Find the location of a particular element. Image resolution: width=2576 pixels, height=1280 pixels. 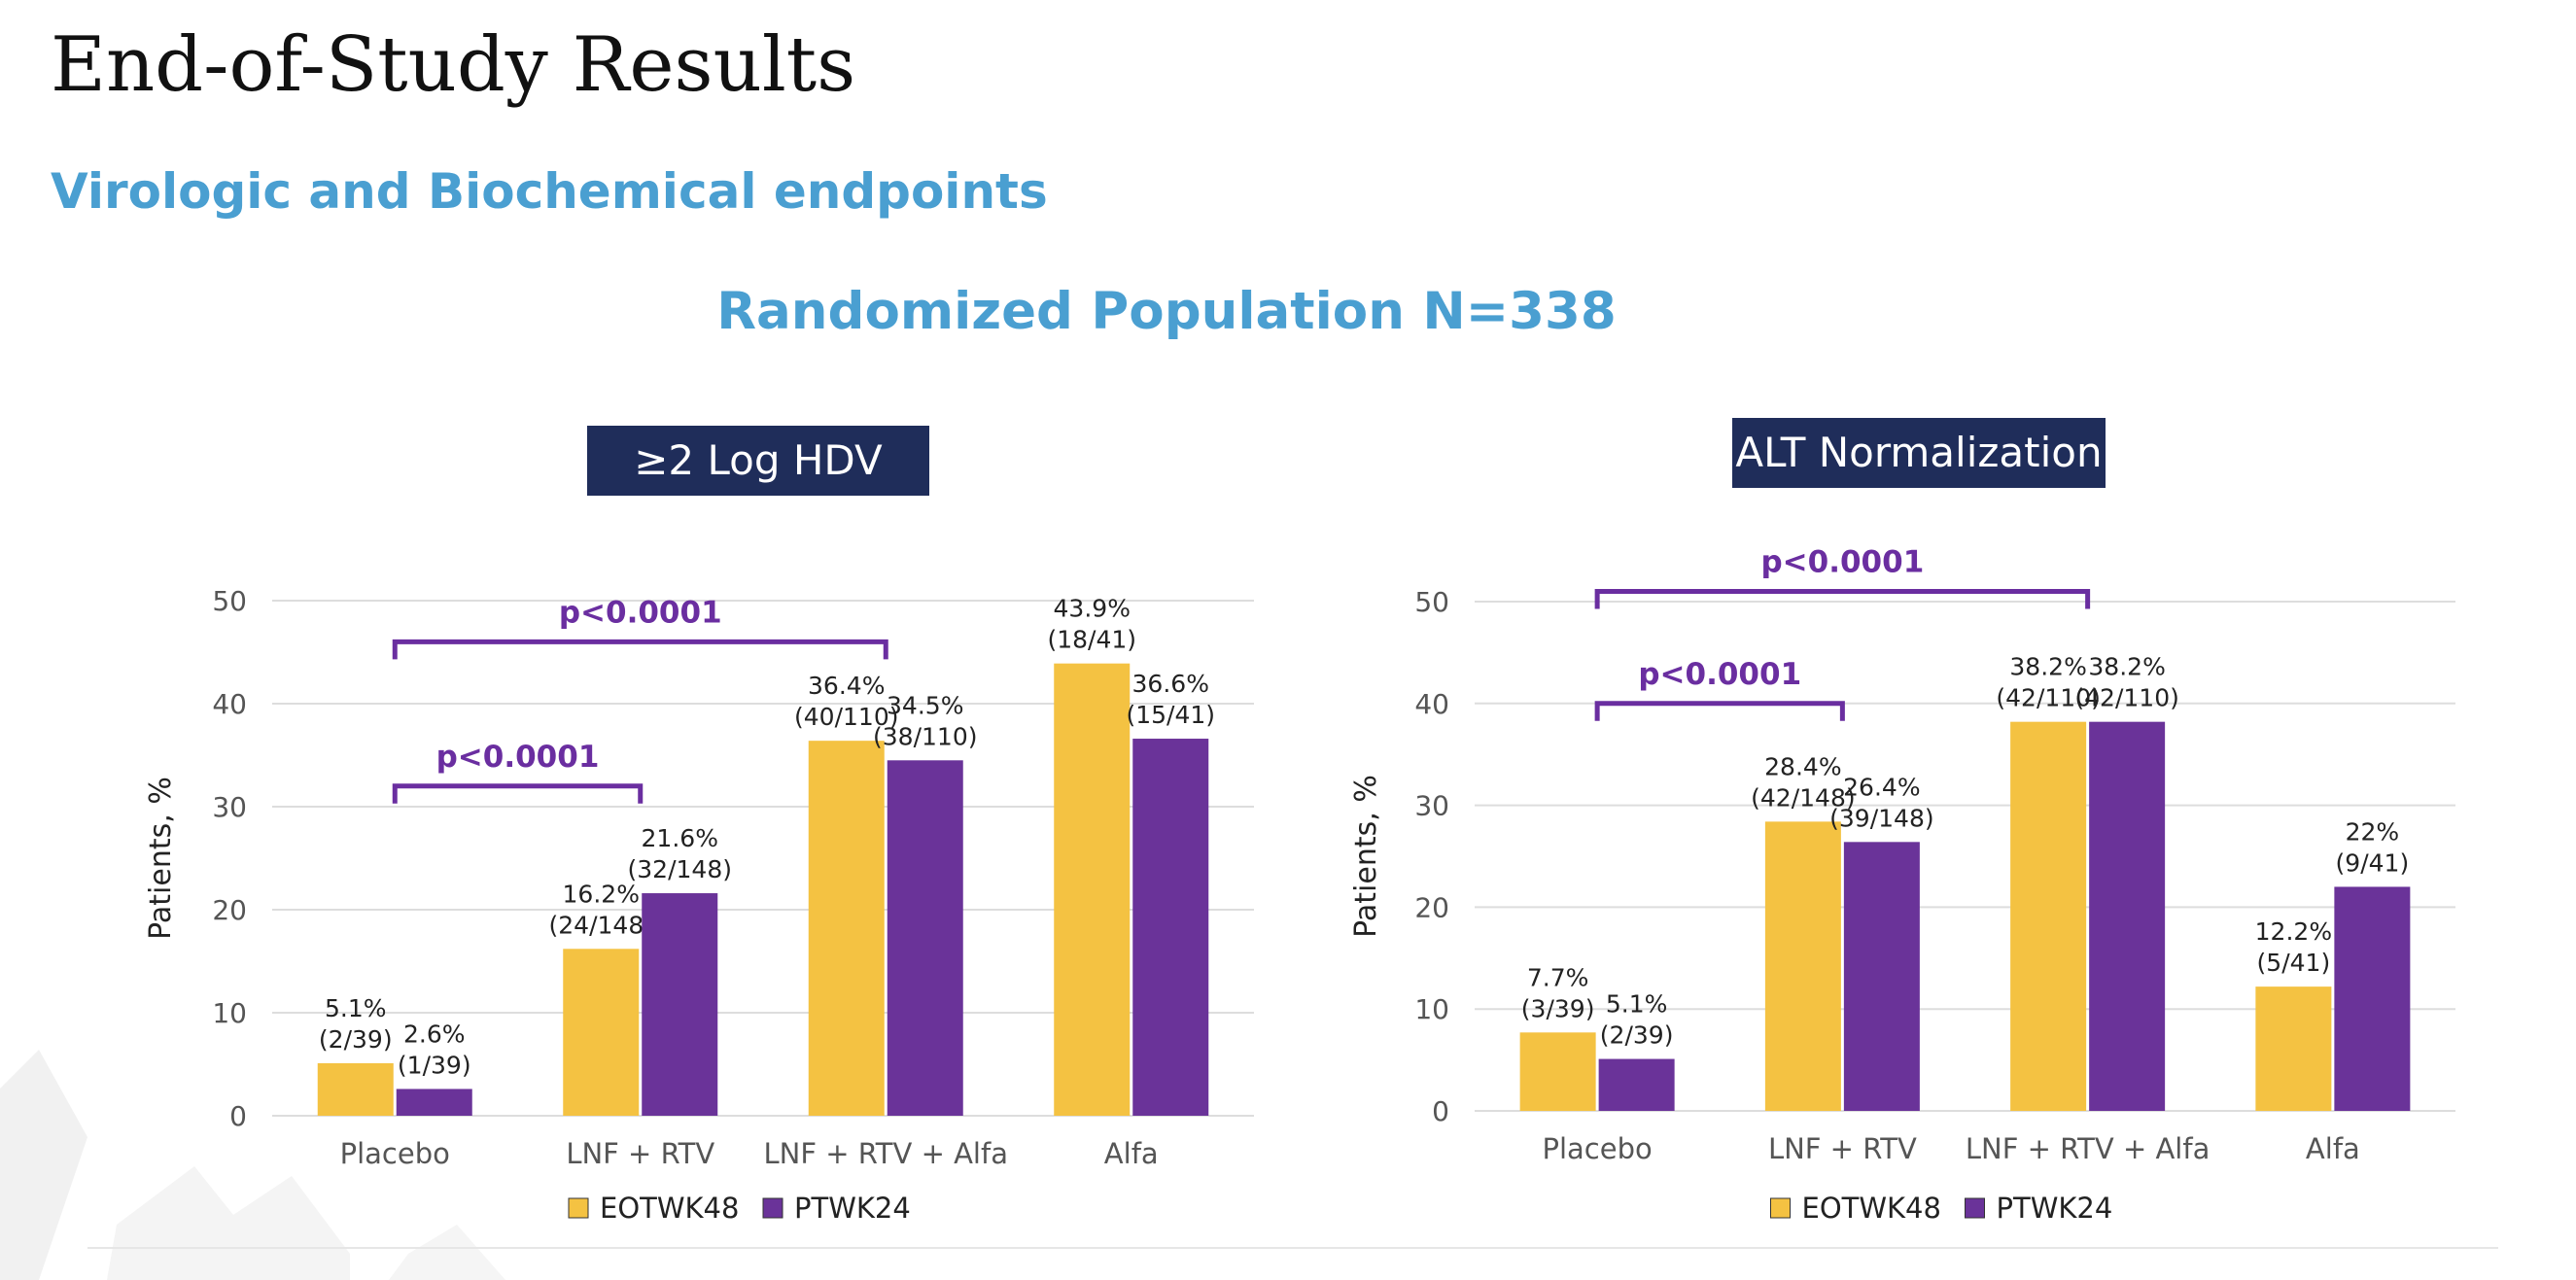

data-label-count: (42/148) is located at coordinates (1803, 797).